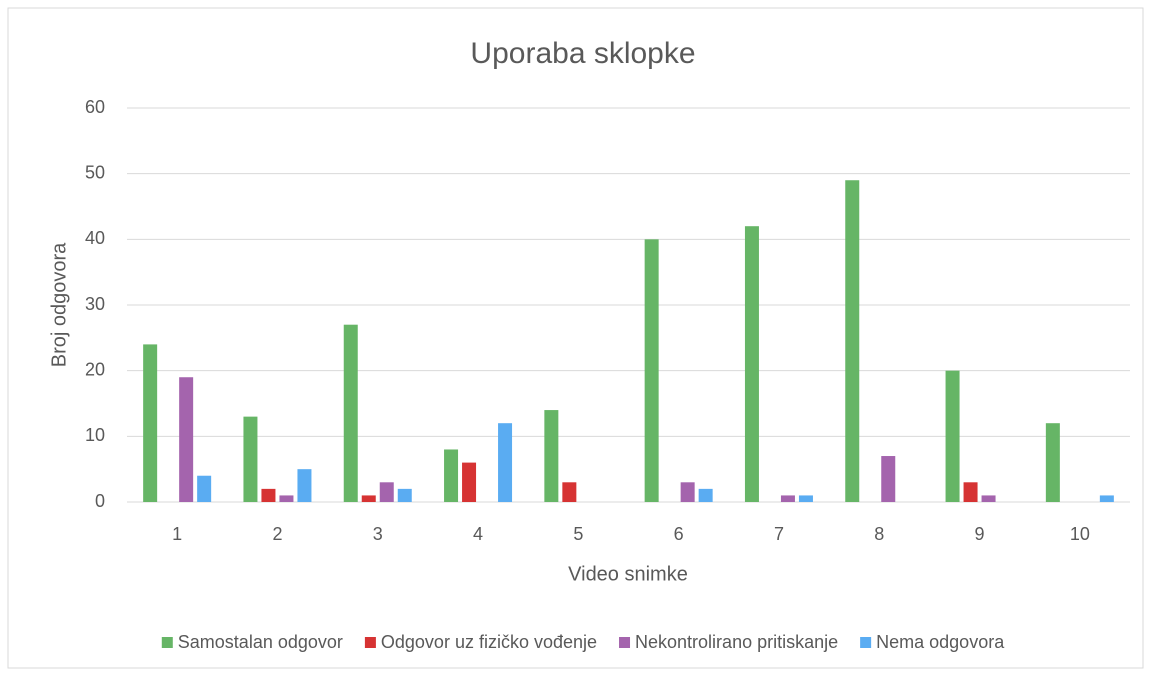 The image size is (1151, 675). What do you see at coordinates (95, 172) in the screenshot?
I see `y-tick-label: 50` at bounding box center [95, 172].